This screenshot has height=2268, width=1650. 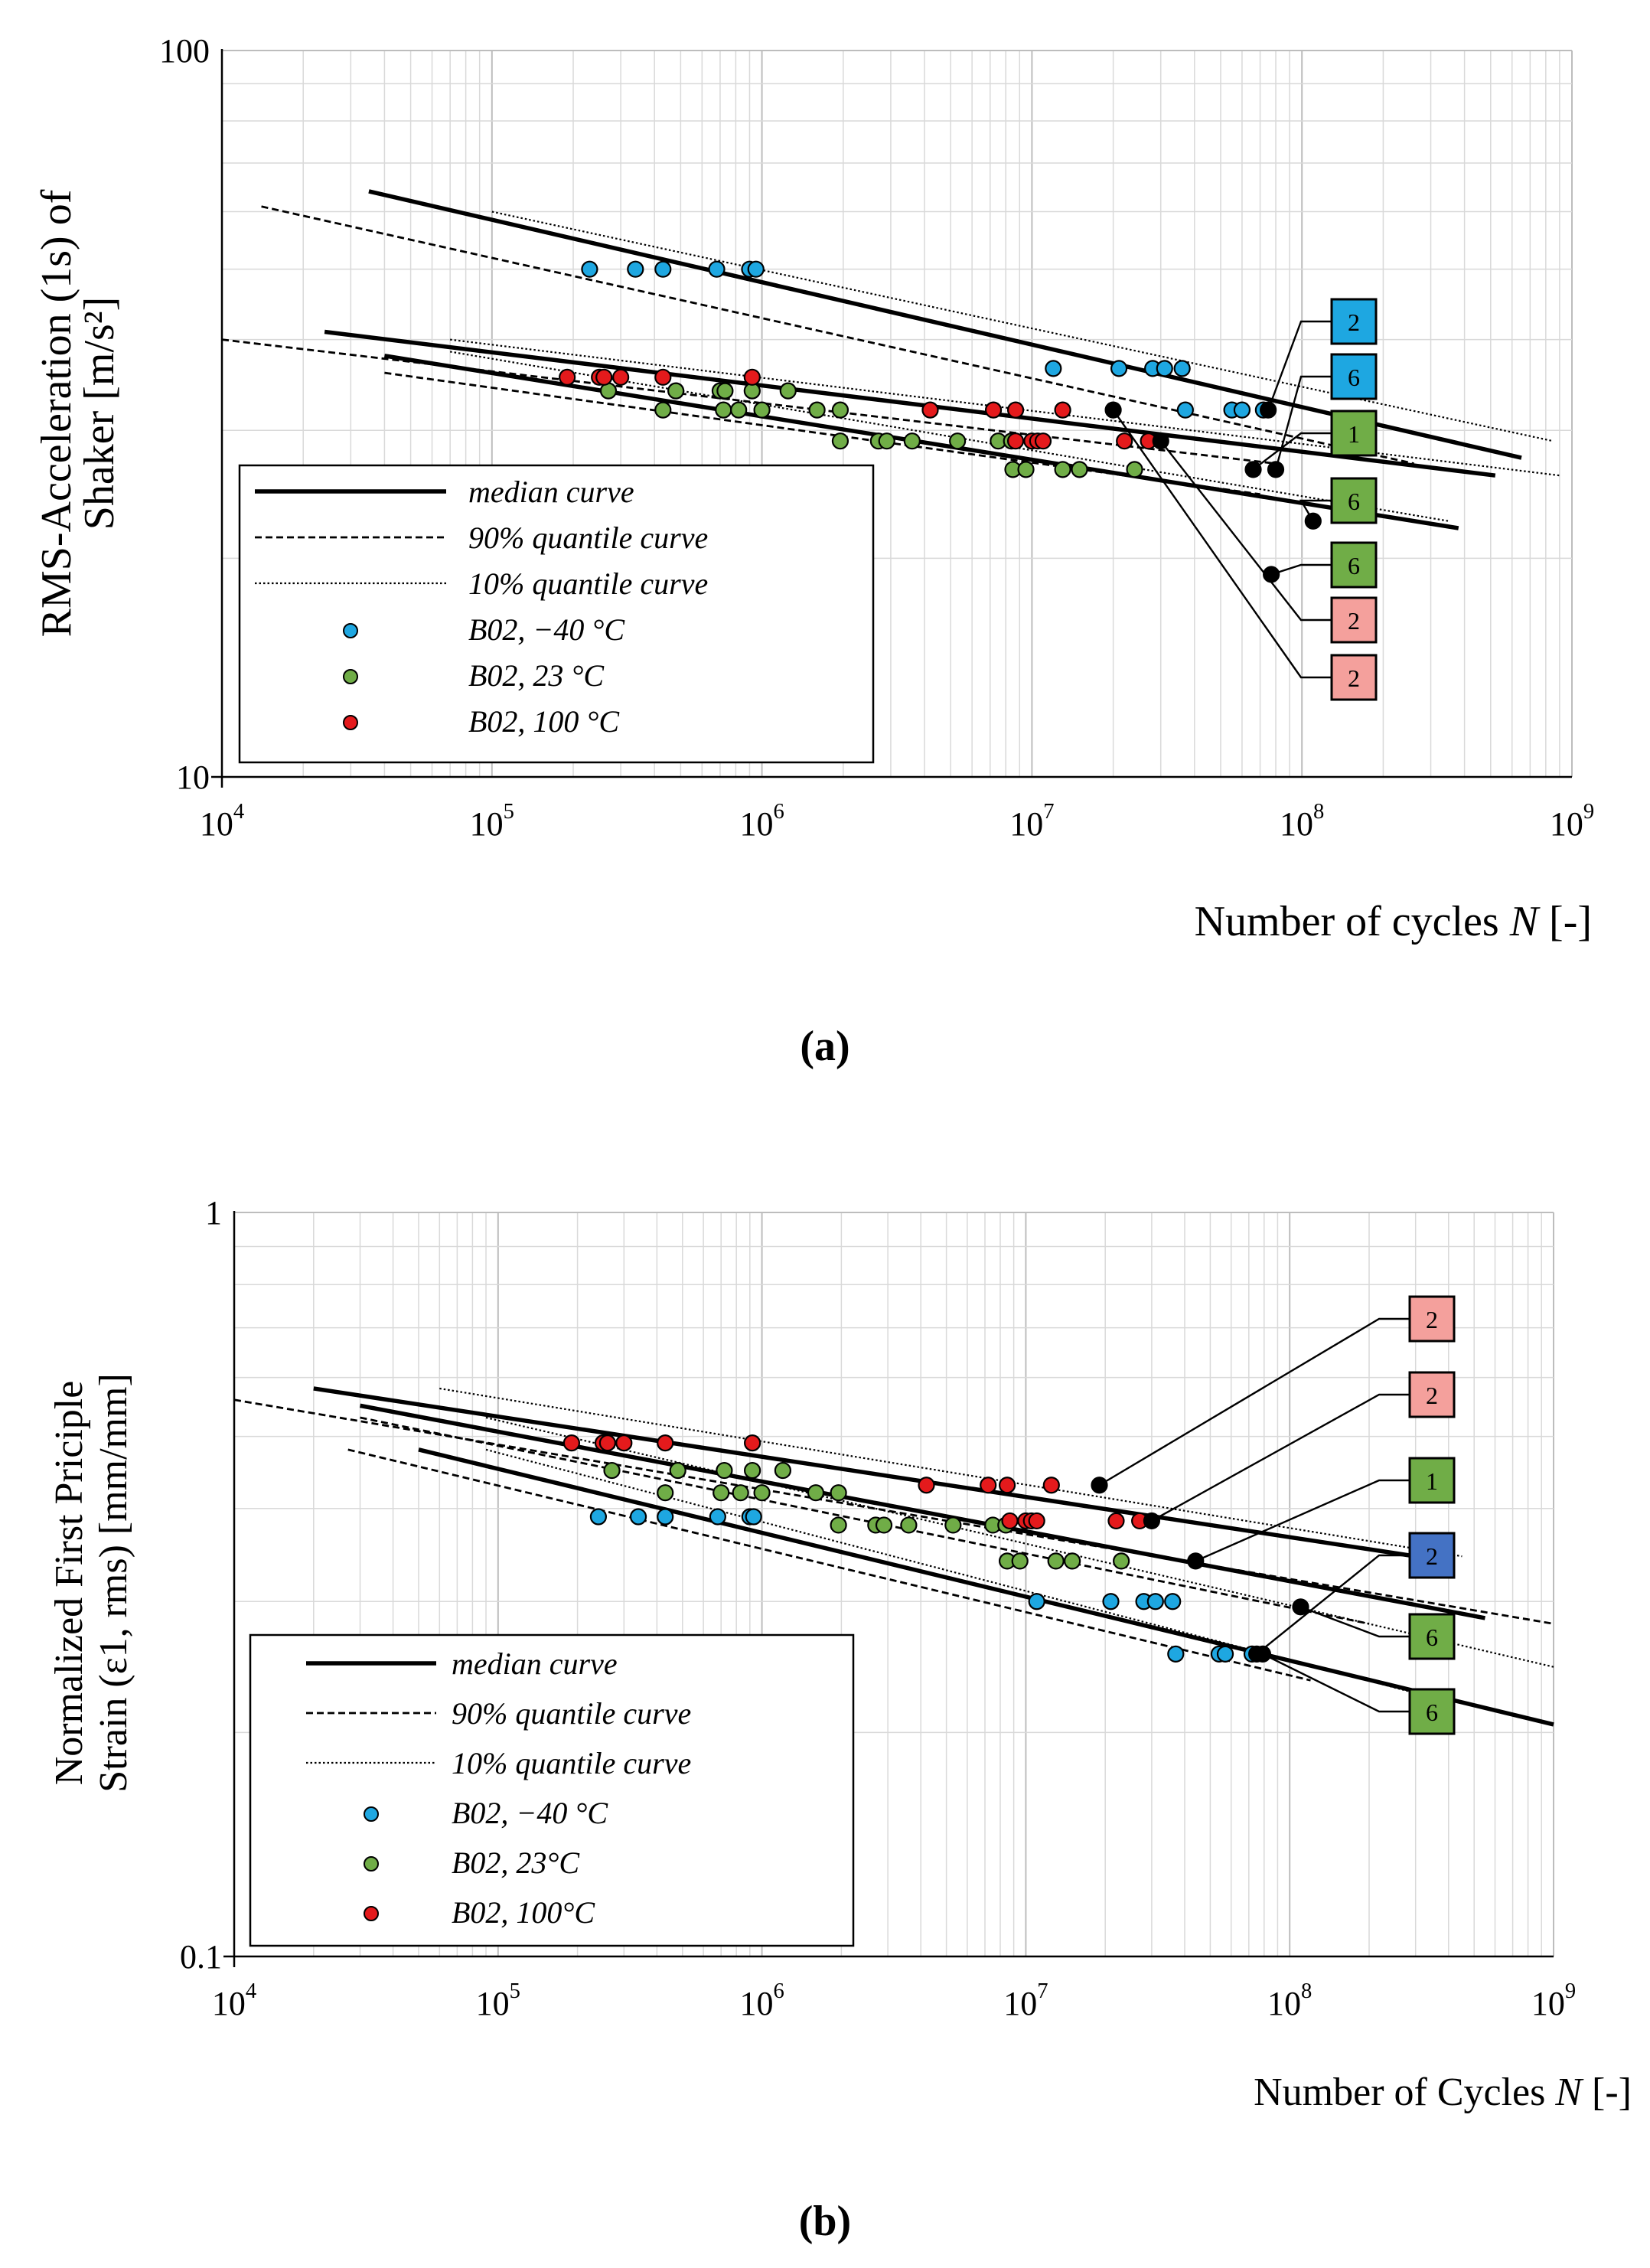 I want to click on x-tick-label: 10⁵, so click(x=492, y=822).